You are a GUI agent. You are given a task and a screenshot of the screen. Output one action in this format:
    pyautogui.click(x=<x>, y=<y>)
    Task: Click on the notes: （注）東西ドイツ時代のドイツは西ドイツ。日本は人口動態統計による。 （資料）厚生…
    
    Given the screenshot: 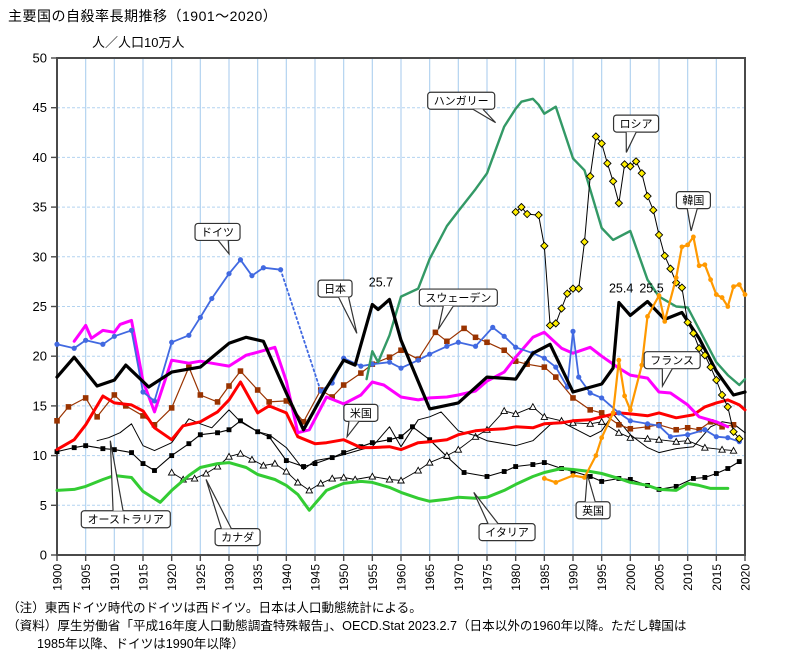 What is the action you would take?
    pyautogui.click(x=400, y=627)
    